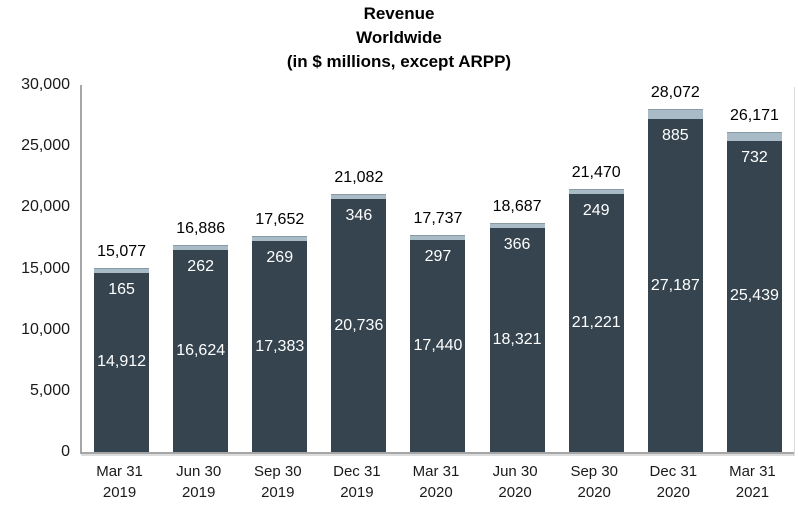 This screenshot has height=506, width=798. I want to click on bar-value-label-dark: 17,383, so click(280, 346).